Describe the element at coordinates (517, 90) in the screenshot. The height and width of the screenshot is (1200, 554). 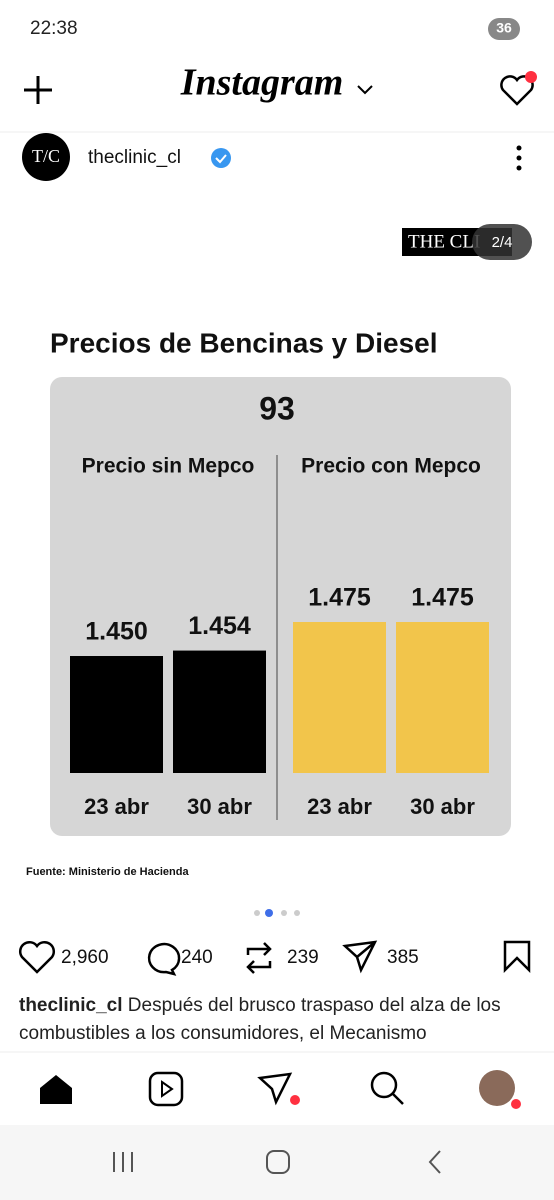
I see `activity-icon` at that location.